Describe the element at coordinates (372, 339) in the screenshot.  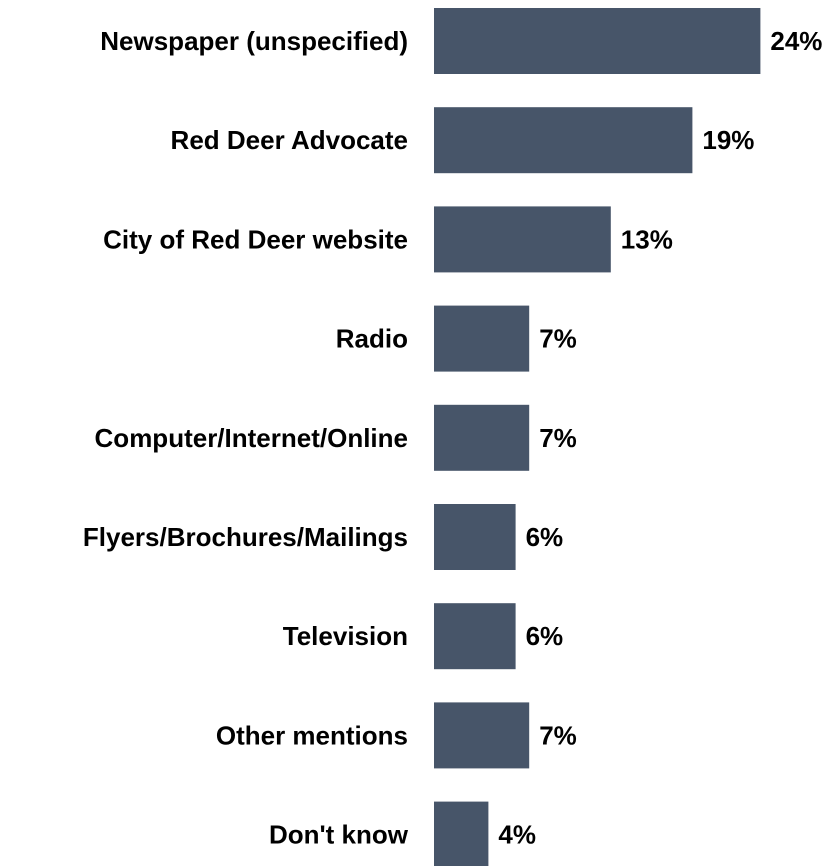
I see `category-label: Radio` at that location.